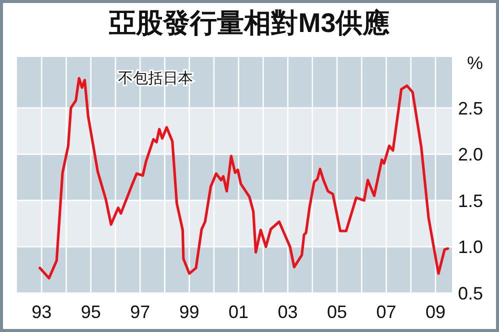 This screenshot has height=332, width=499. I want to click on y-tick-label: 2.0, so click(471, 154).